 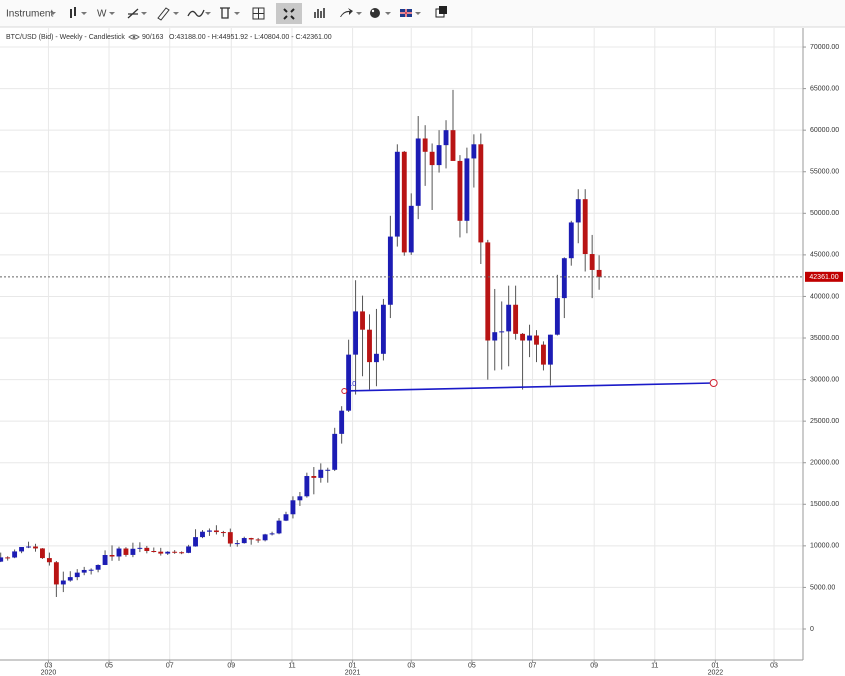 What do you see at coordinates (822, 587) in the screenshot?
I see `y-tick-label: 5000.00` at bounding box center [822, 587].